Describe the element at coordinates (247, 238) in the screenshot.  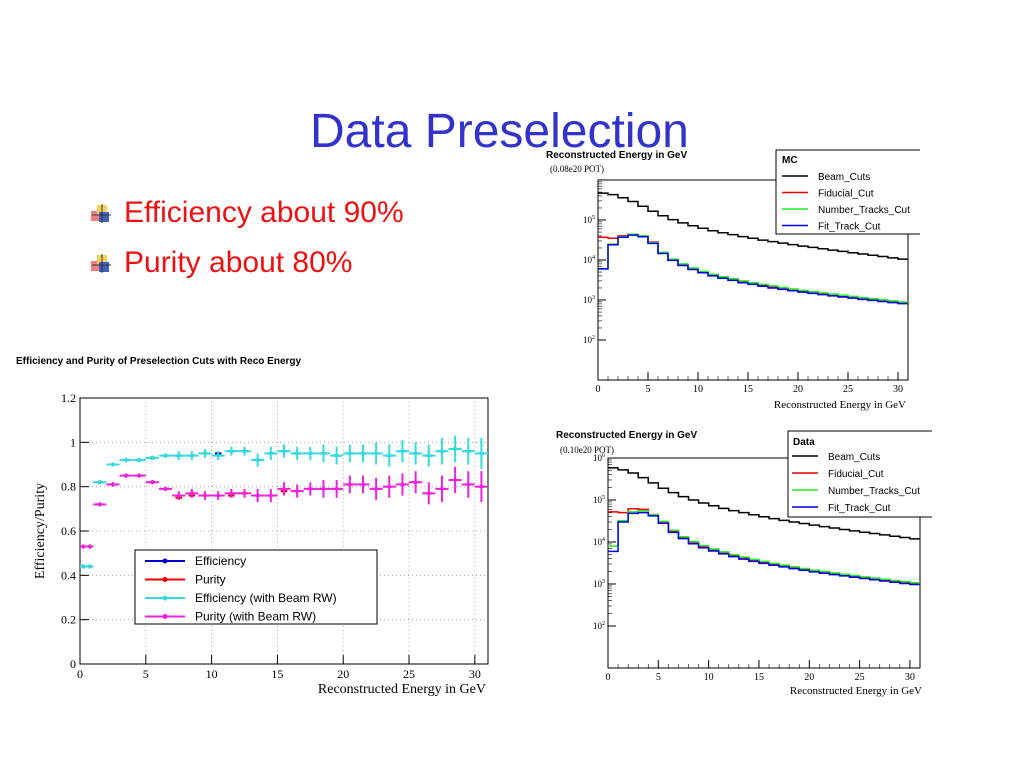
I see `bullet-list: Efficiency about 90% Purity about 80%` at that location.